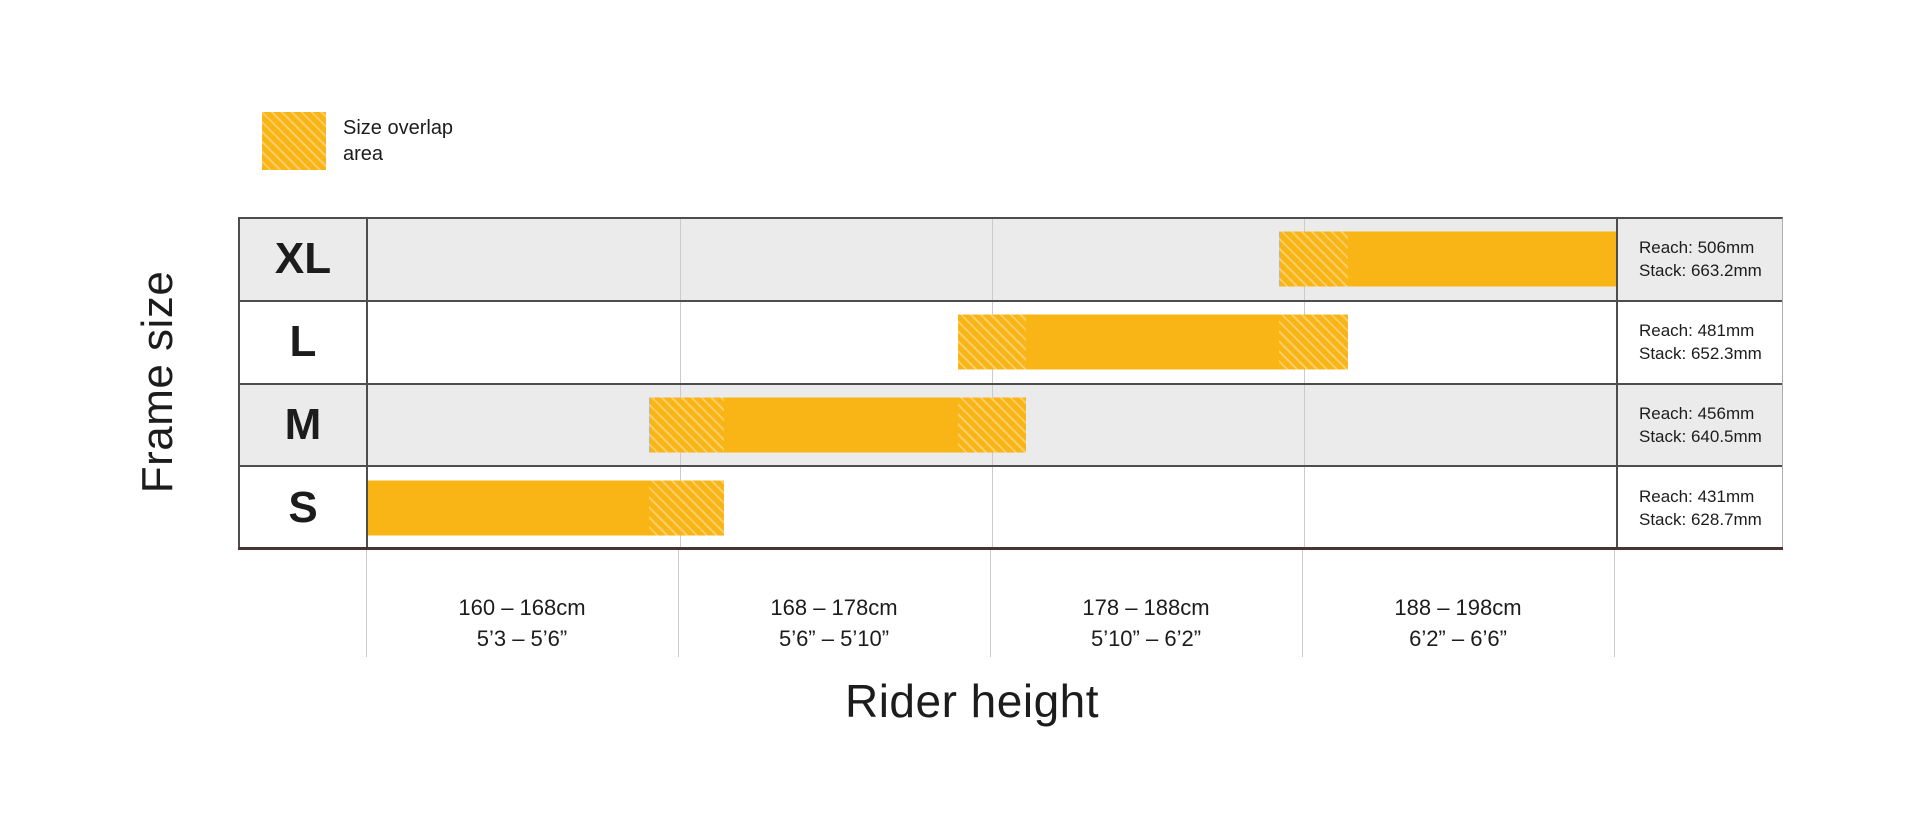 The width and height of the screenshot is (1920, 837). I want to click on x-axis-label-4: 188 – 198cm 6’2” – 6’6”, so click(1458, 623).